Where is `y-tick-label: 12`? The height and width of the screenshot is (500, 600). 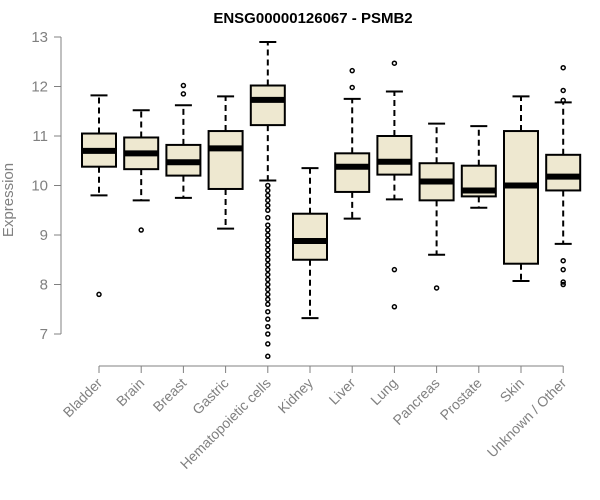
y-tick-label: 12 is located at coordinates (39, 87).